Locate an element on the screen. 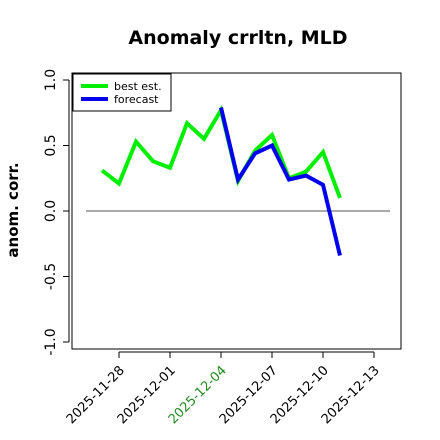 This screenshot has height=440, width=440. y-axis: -1.0 -0.5 0.0 0.5 1.0 is located at coordinates (56, 212).